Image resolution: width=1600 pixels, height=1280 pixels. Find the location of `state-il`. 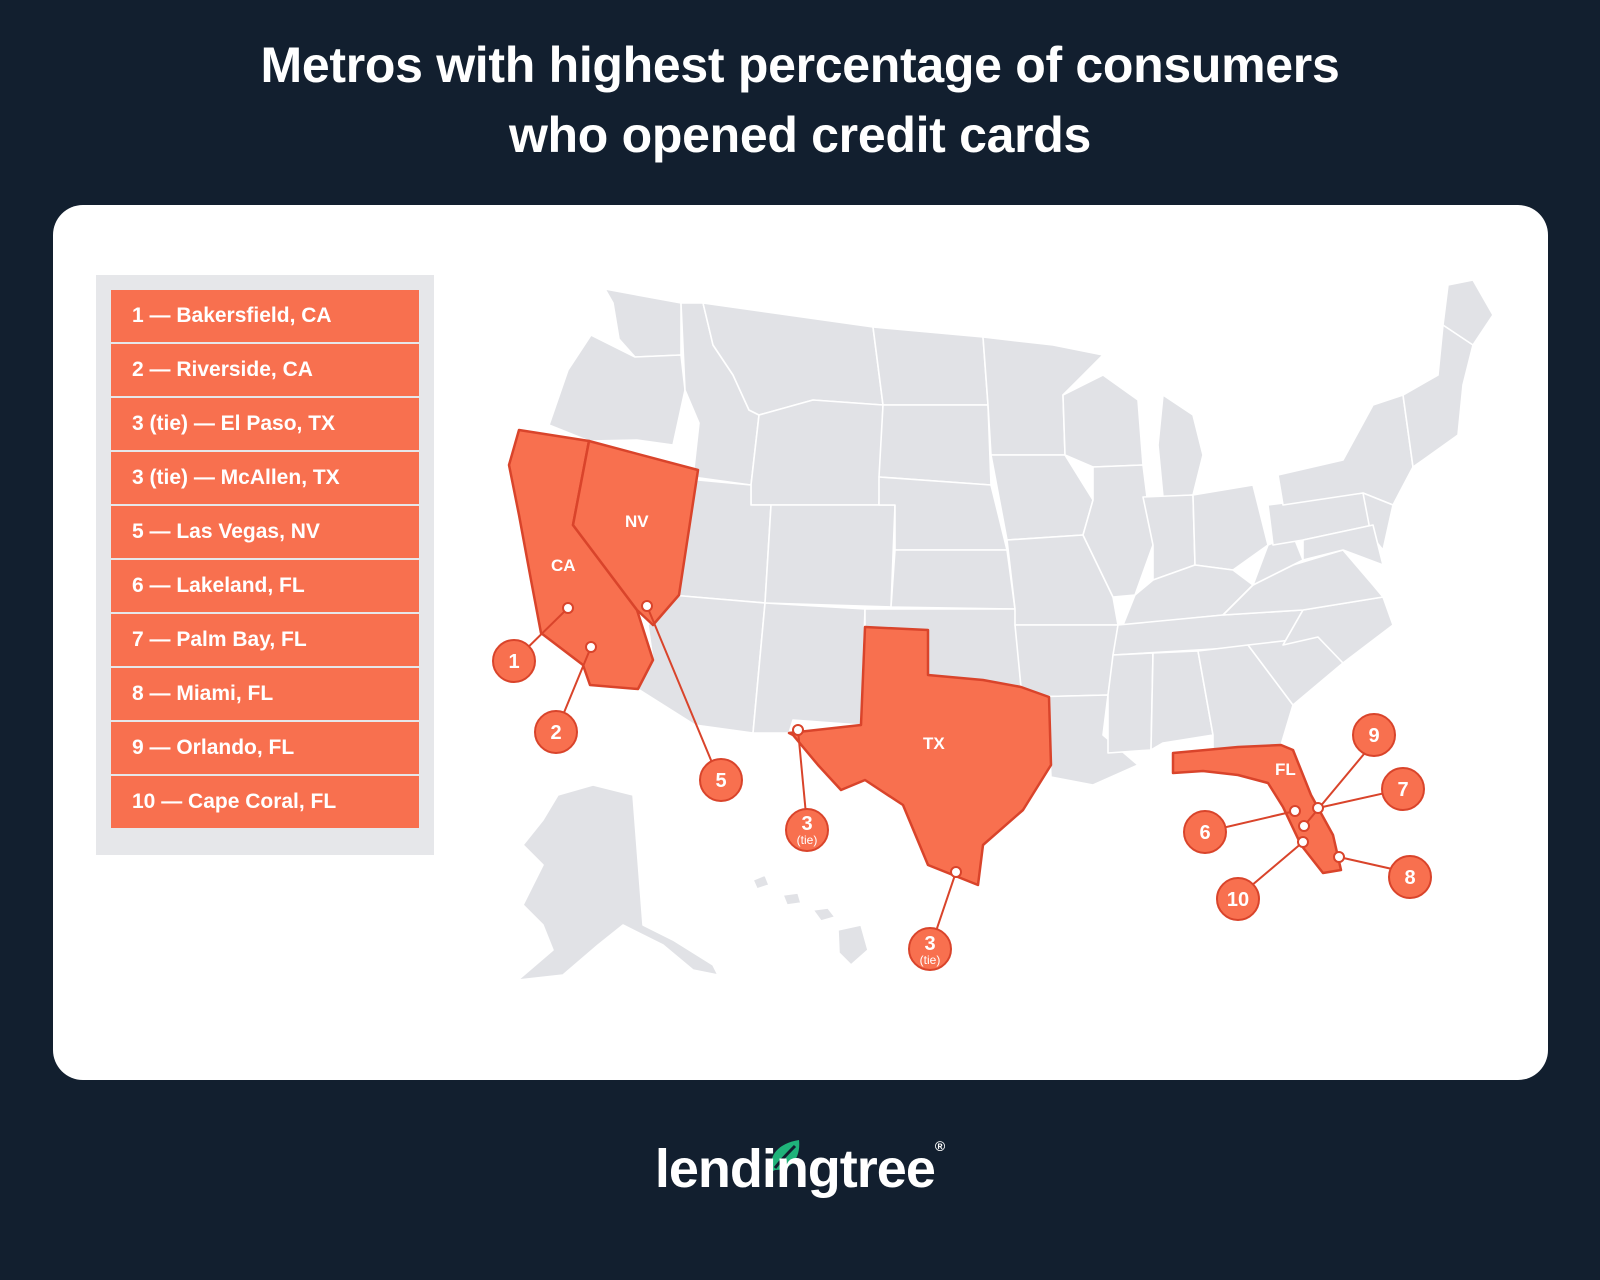

state-il is located at coordinates (1118, 531).